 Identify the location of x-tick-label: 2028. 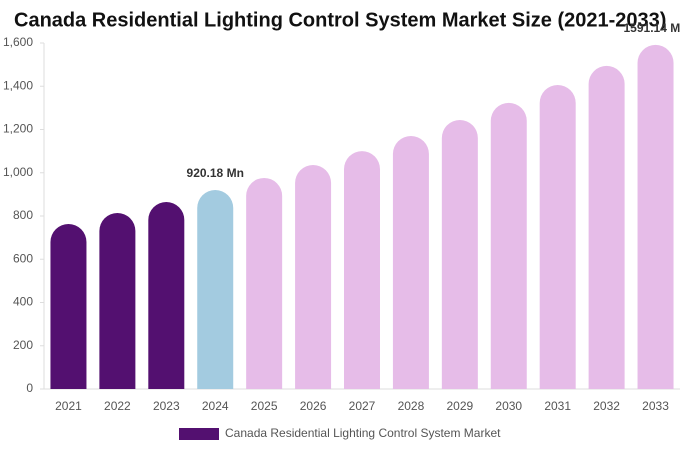
(411, 406).